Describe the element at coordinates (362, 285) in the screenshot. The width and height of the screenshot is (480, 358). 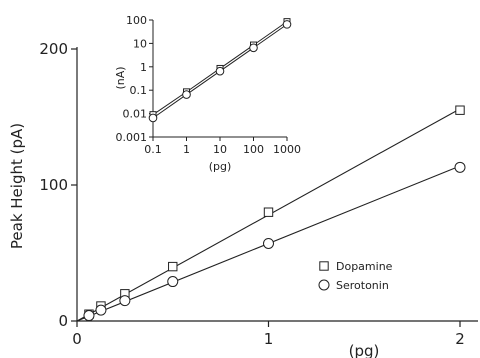
I see `legend-label-serotonin: Serotonin` at that location.